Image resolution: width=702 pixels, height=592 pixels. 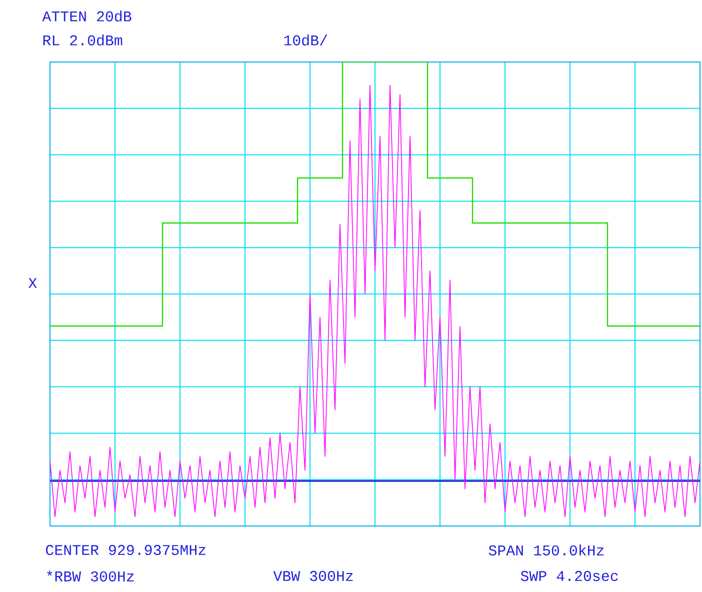 What do you see at coordinates (32, 283) in the screenshot?
I see `text: X` at bounding box center [32, 283].